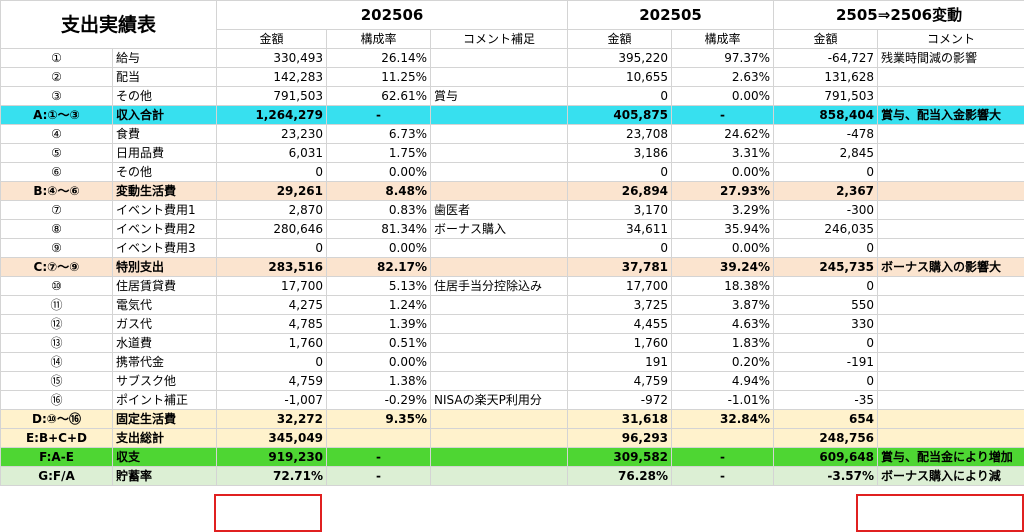  What do you see at coordinates (620, 305) in the screenshot?
I see `amount-202505-cell: 3,725` at bounding box center [620, 305].